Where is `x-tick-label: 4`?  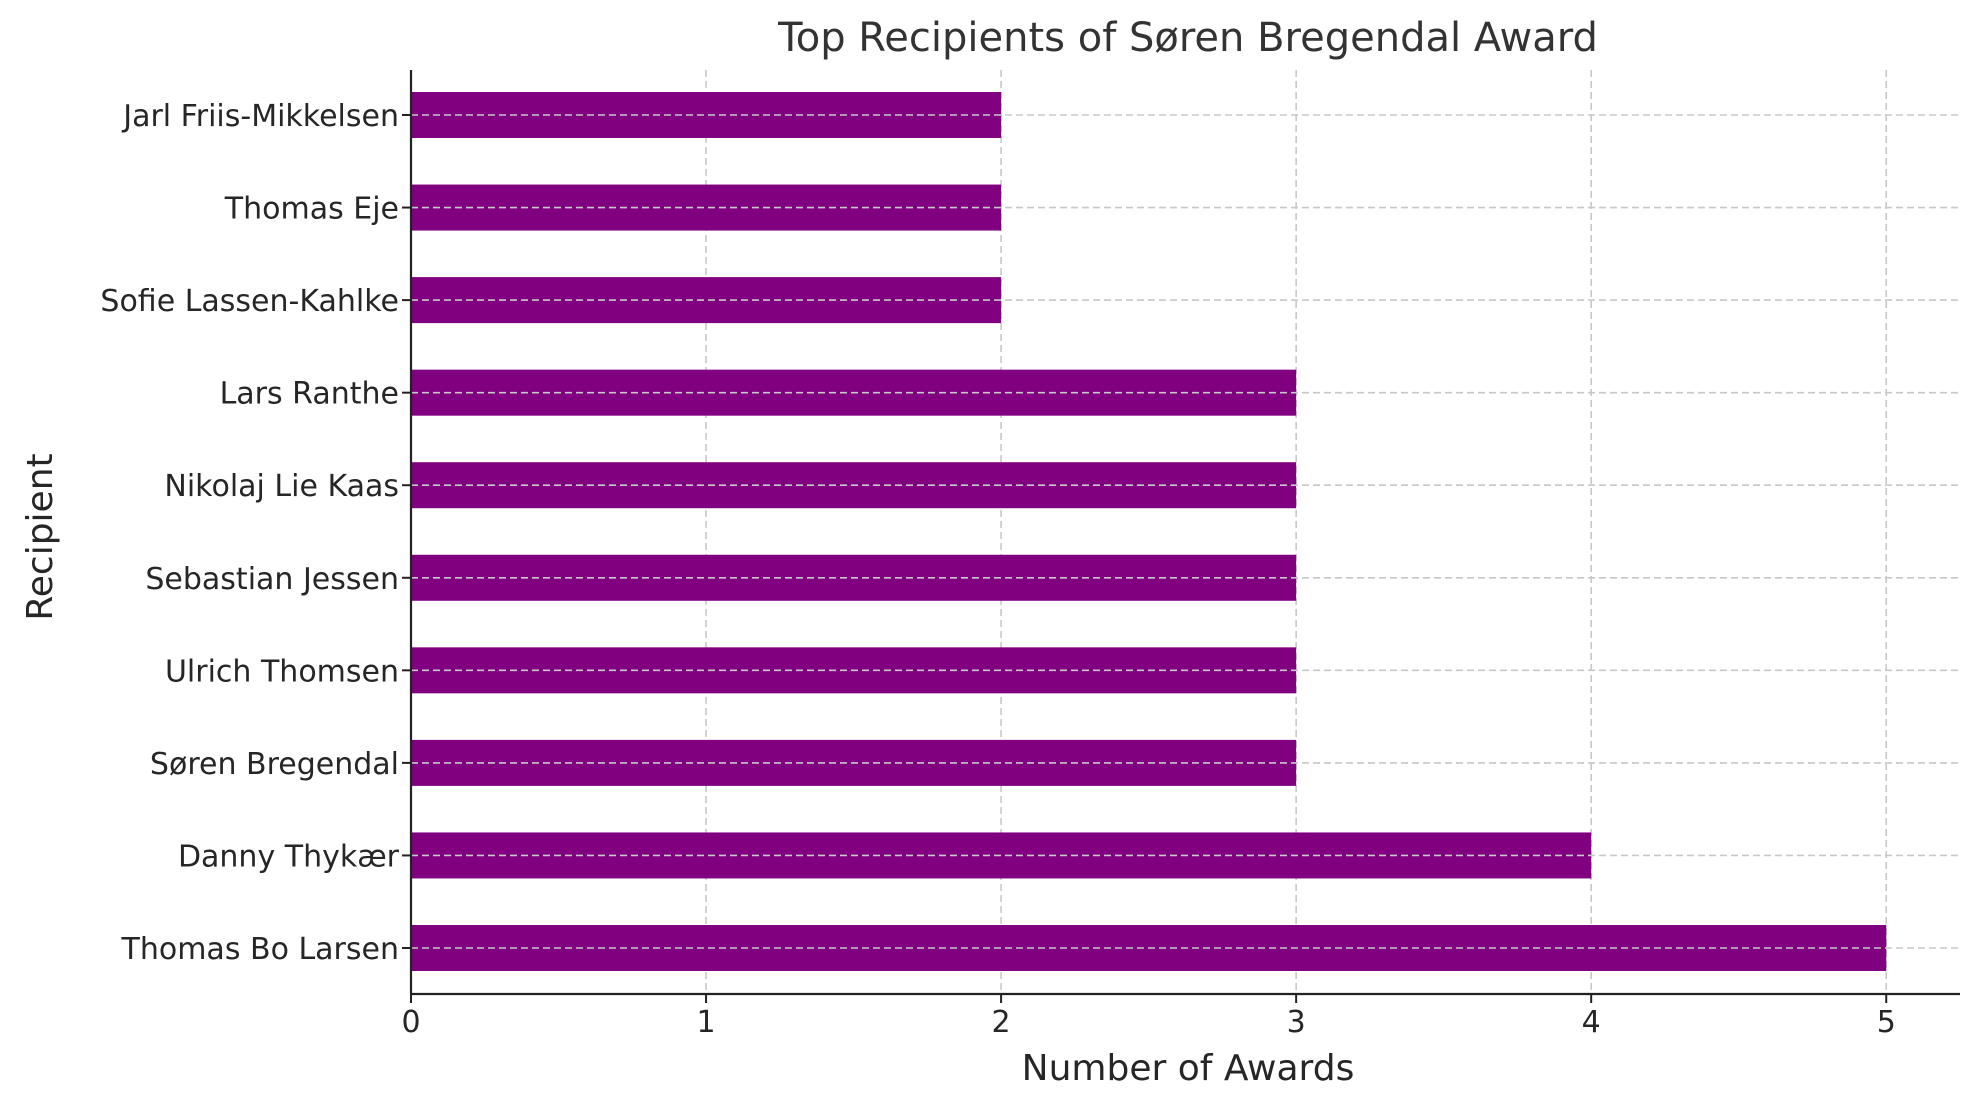 x-tick-label: 4 is located at coordinates (1591, 1022).